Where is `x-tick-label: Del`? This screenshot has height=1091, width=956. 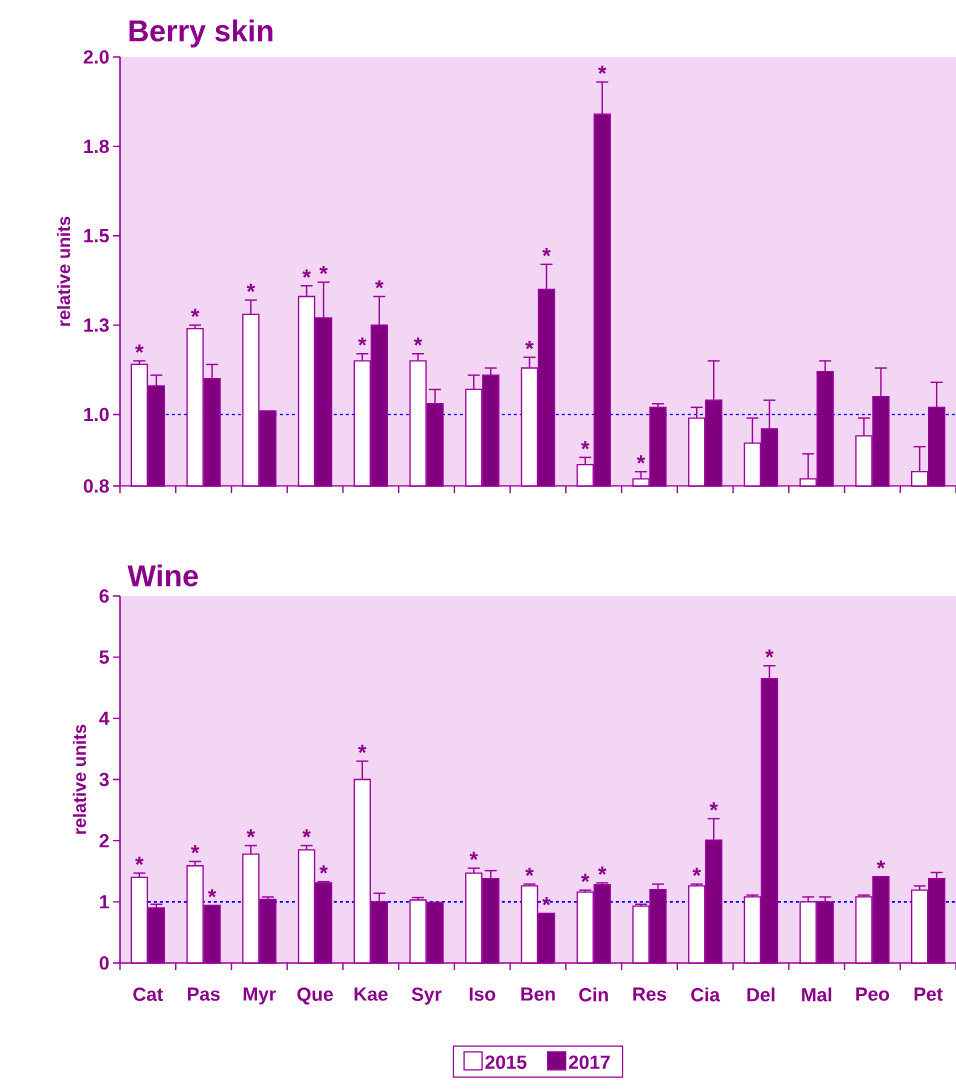 x-tick-label: Del is located at coordinates (761, 994).